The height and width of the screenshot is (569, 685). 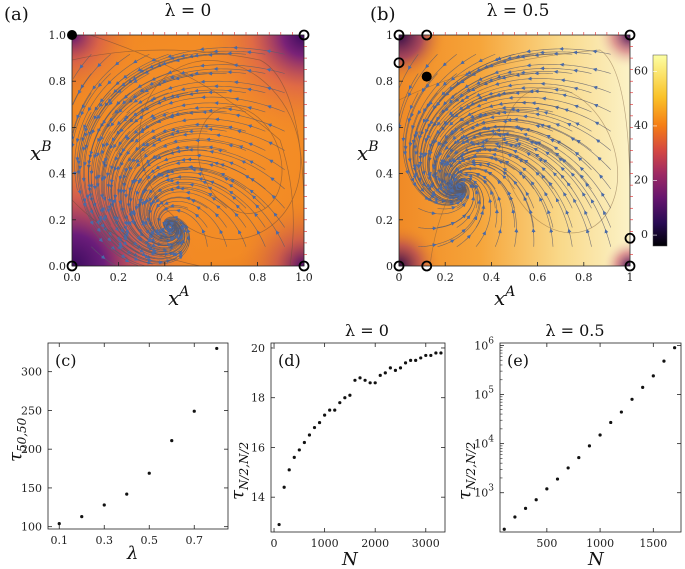 What do you see at coordinates (239, 471) in the screenshot?
I see `panel-d-ylabel: τN/2,N/2` at bounding box center [239, 471].